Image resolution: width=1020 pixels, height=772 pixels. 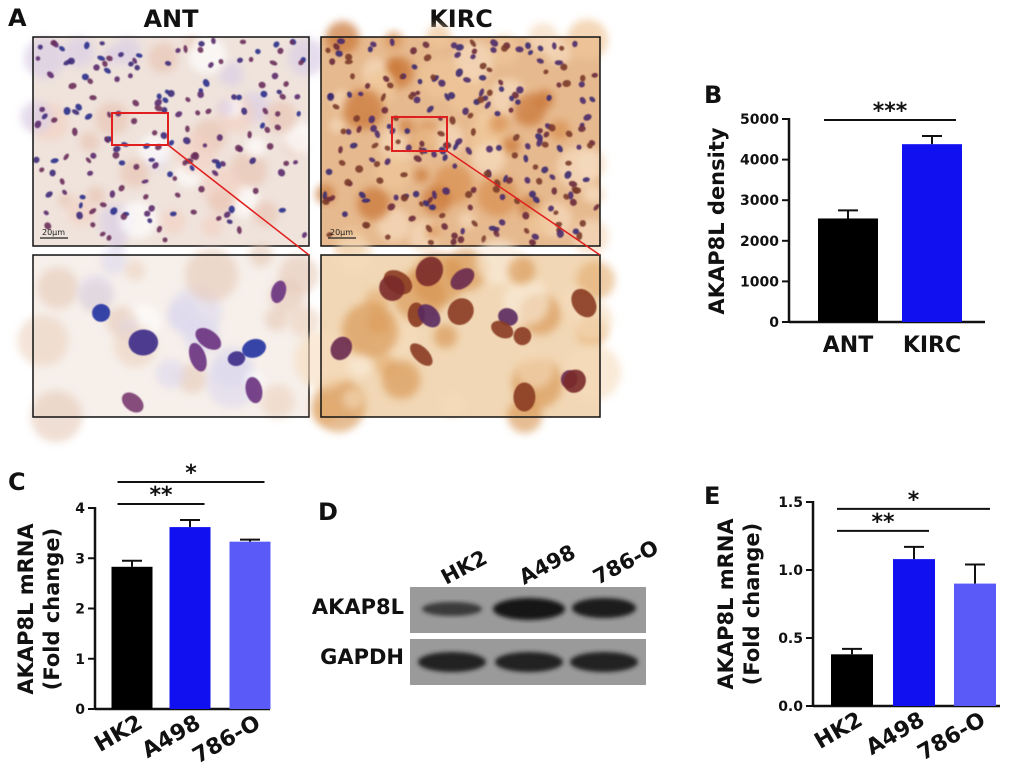 I want to click on chart-e-ytick-label-0: 0.0, so click(x=790, y=707).